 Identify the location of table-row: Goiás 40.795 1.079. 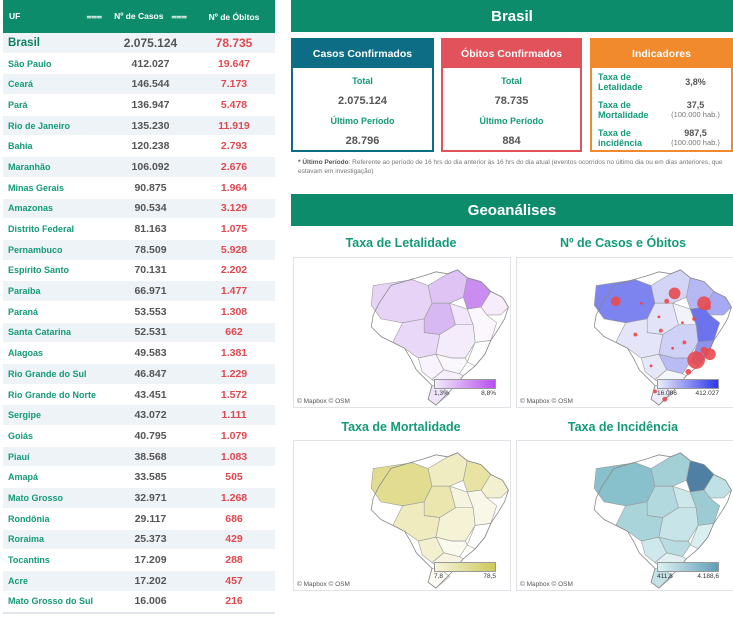
(139, 436).